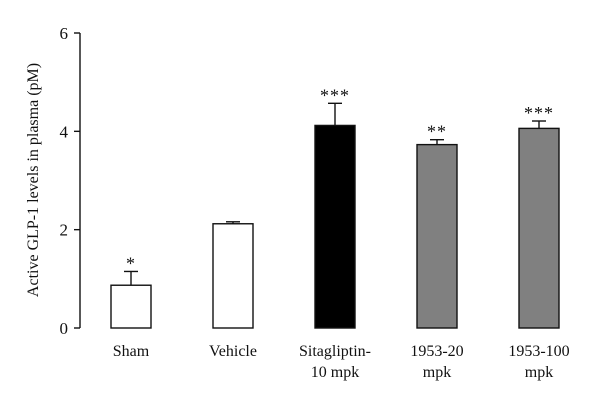  Describe the element at coordinates (437, 132) in the screenshot. I see `significance-label: **` at that location.